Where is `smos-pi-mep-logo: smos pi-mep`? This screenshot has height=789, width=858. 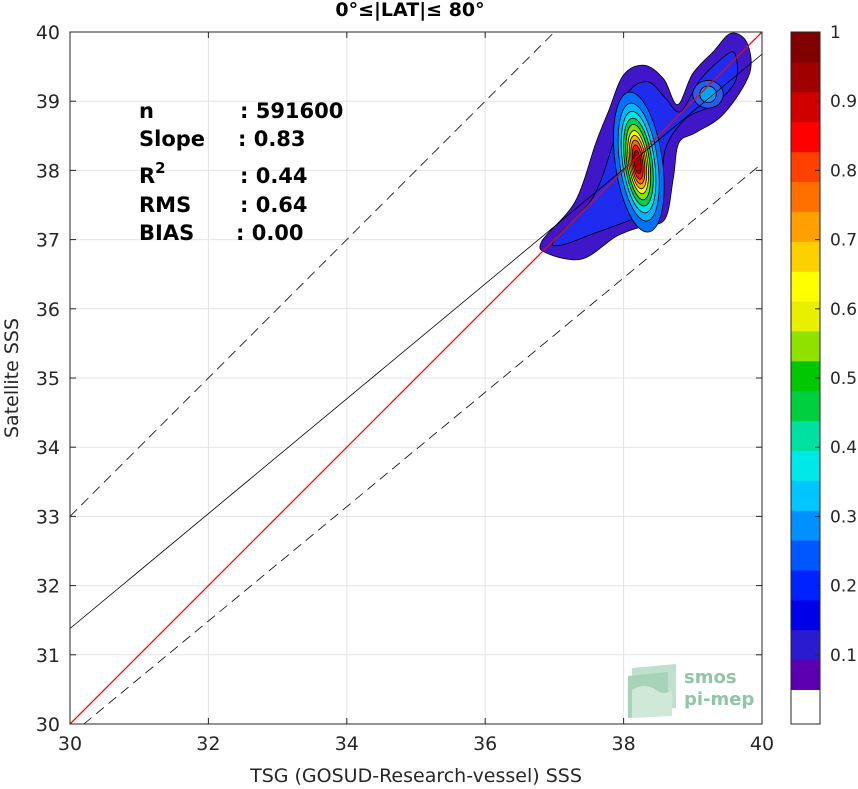 smos-pi-mep-logo: smos pi-mep is located at coordinates (691, 691).